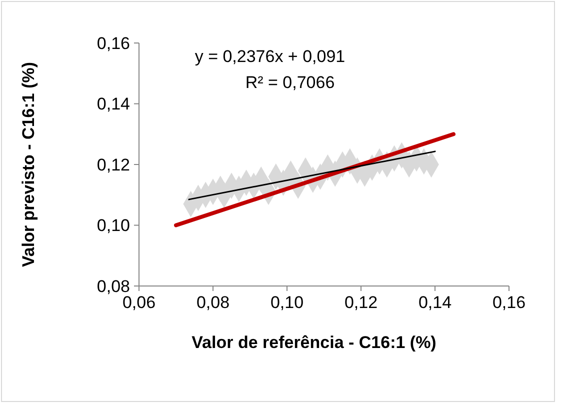 Image resolution: width=561 pixels, height=403 pixels. I want to click on x-tick-label: 0,06, so click(139, 302).